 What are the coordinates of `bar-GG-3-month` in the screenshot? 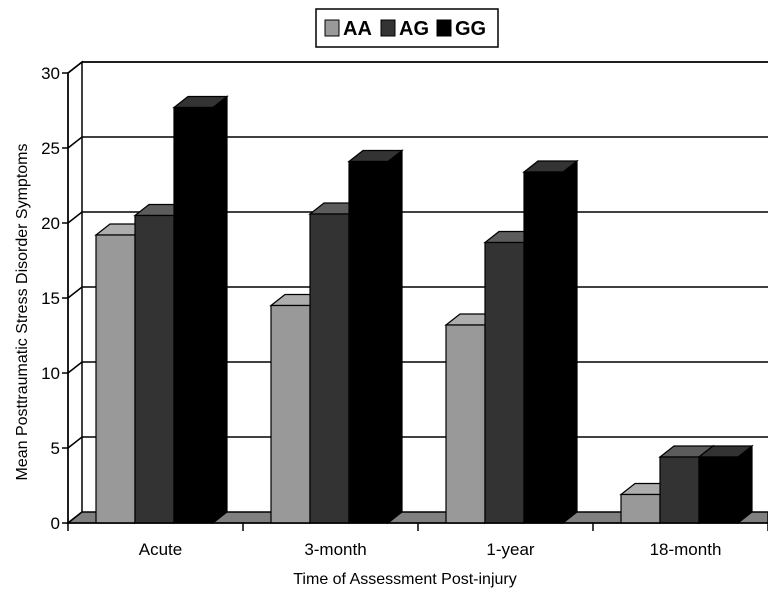 It's located at (375, 337).